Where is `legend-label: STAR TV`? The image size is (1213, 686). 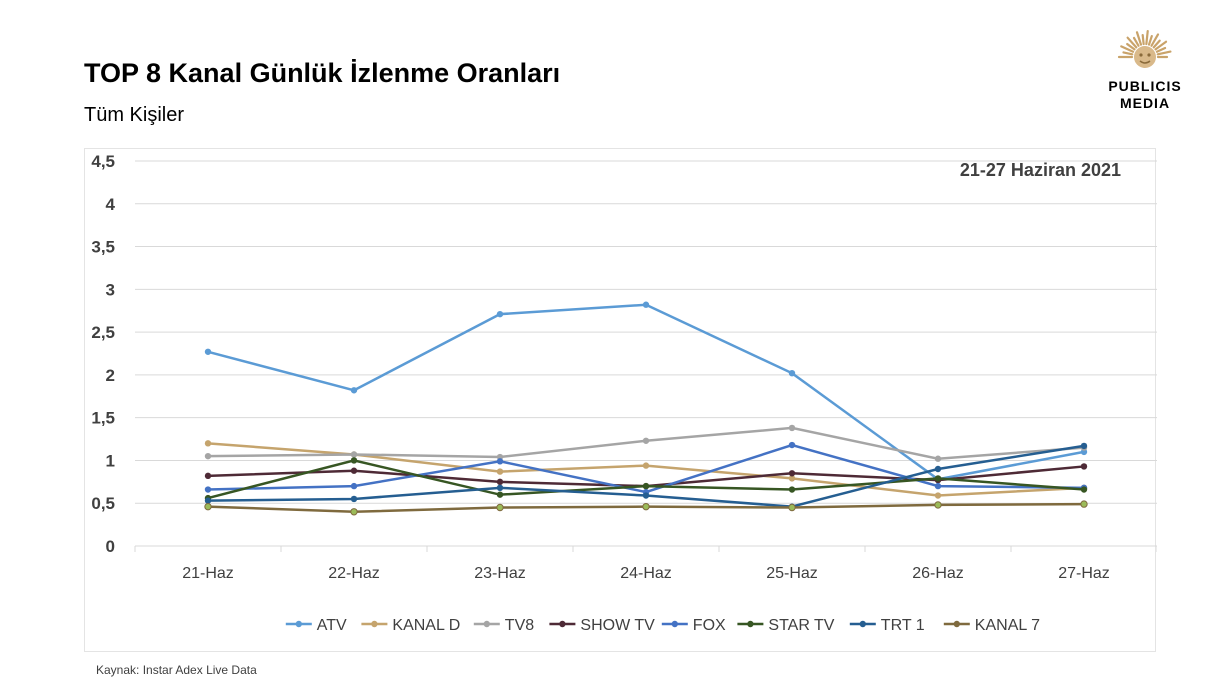 legend-label: STAR TV is located at coordinates (801, 625).